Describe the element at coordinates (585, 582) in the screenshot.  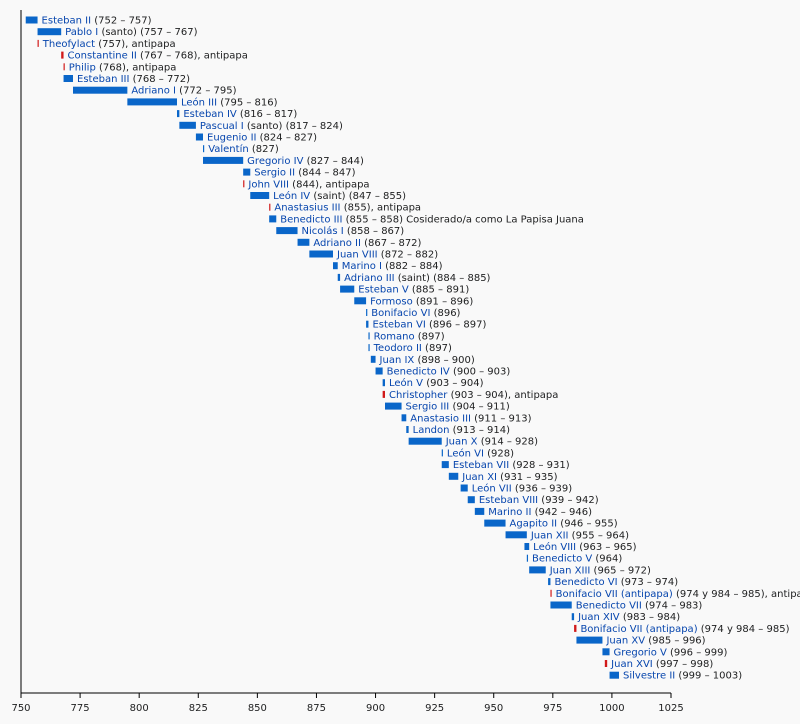
I see `pope-name-link: Benedicto VI` at that location.